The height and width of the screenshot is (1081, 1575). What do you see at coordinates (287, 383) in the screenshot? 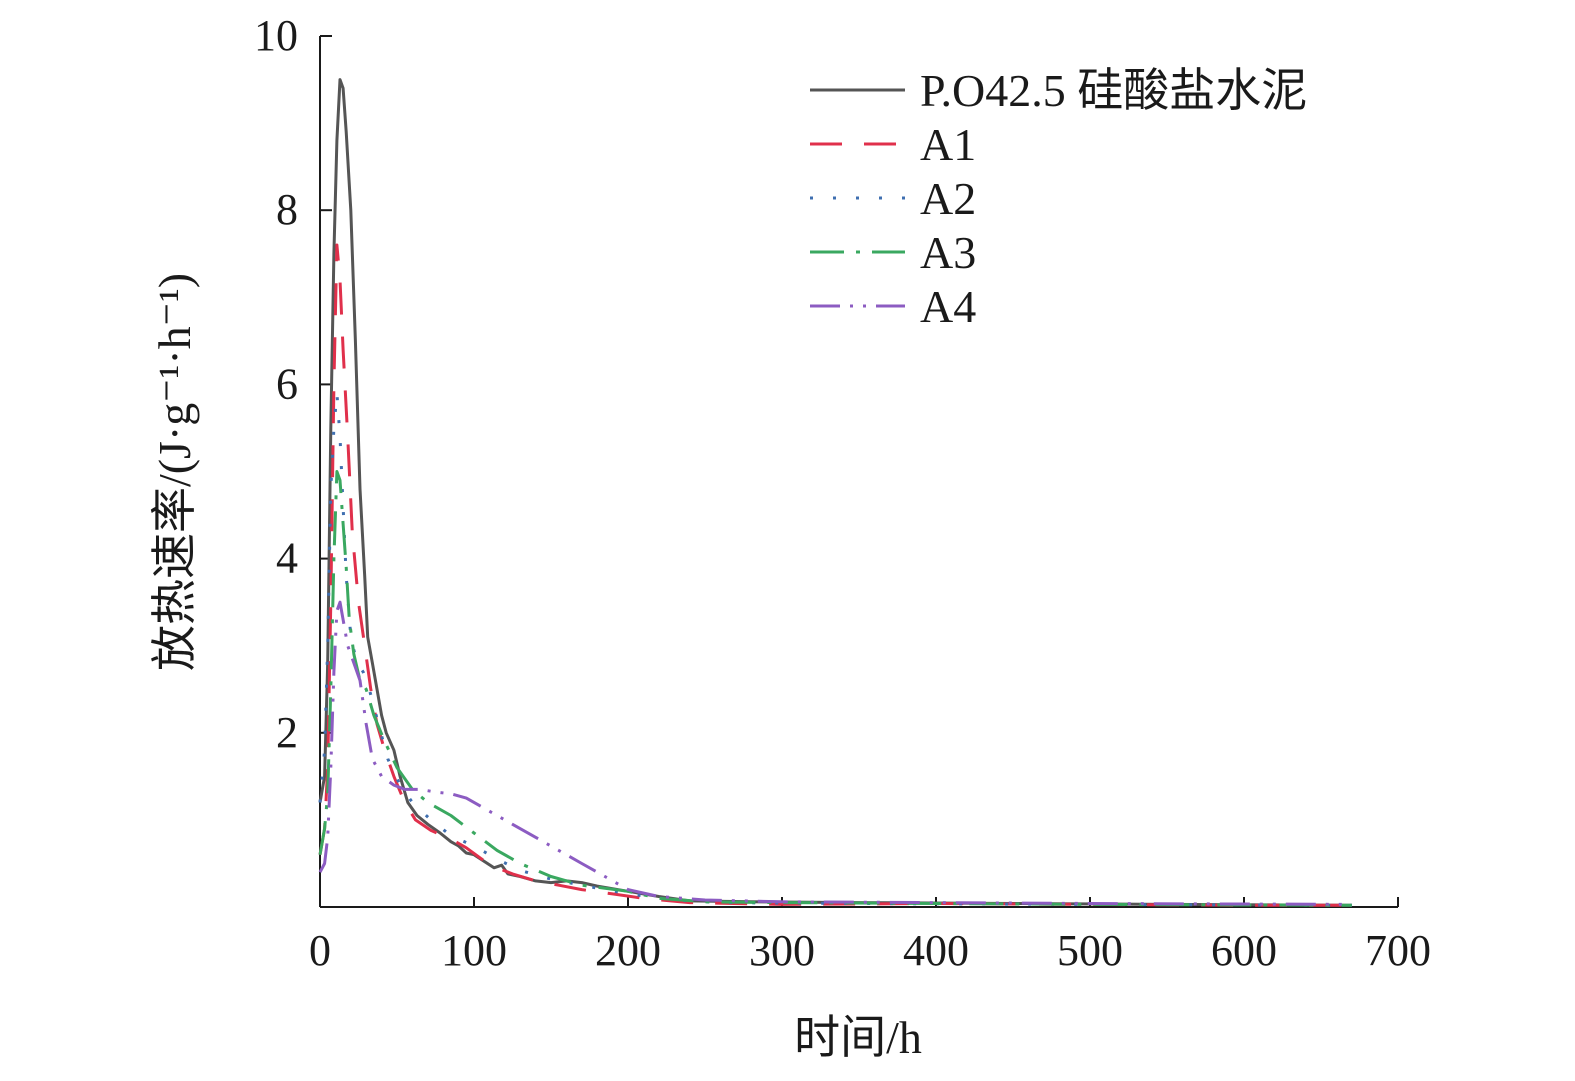
I see `y-tick-label: 6` at bounding box center [287, 383].